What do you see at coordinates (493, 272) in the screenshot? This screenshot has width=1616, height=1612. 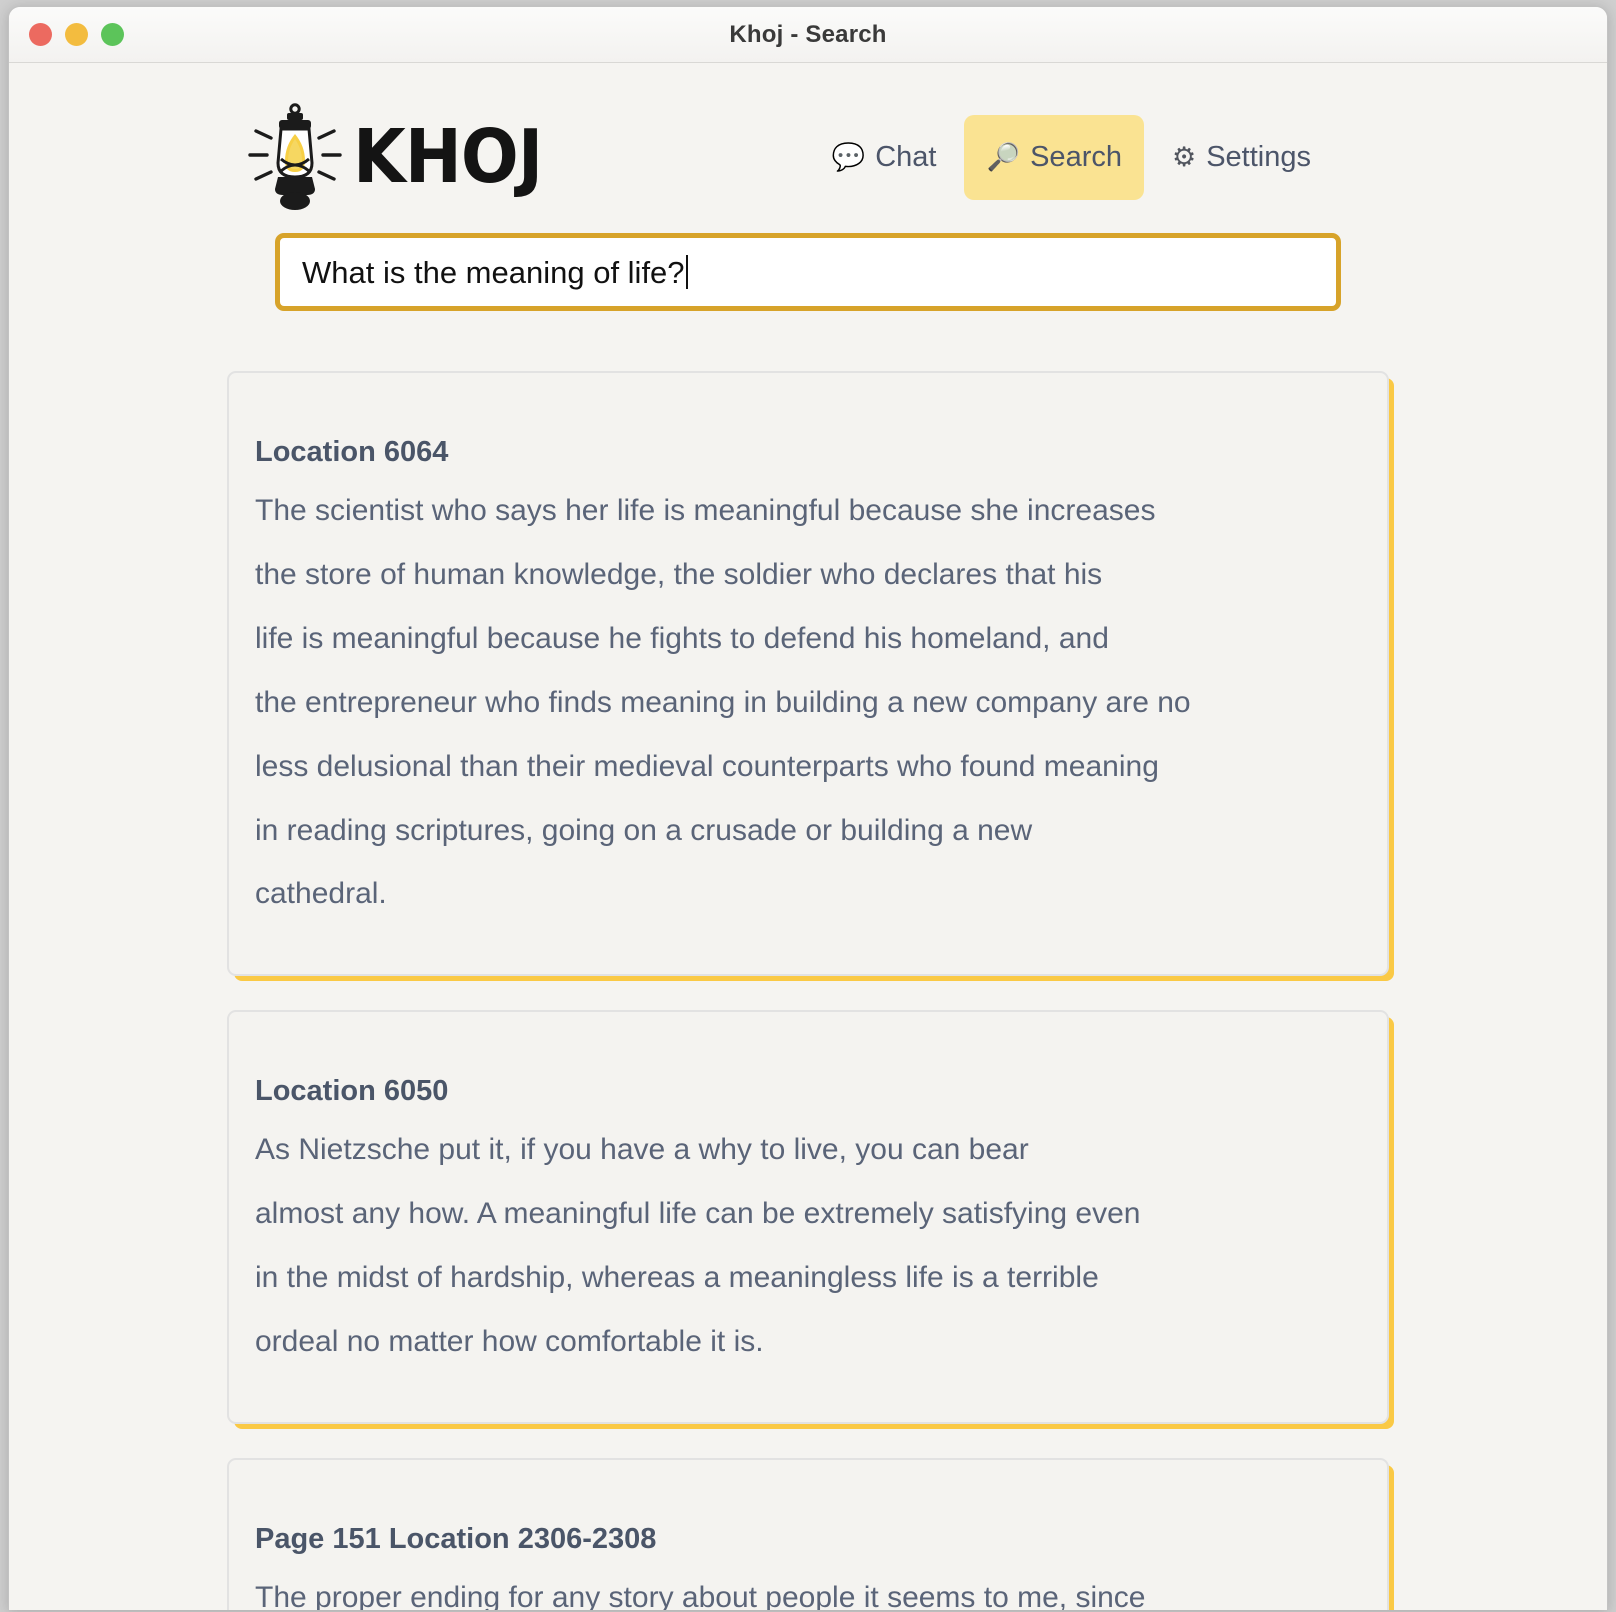 I see `search-input-value: What is the meaning of life?` at bounding box center [493, 272].